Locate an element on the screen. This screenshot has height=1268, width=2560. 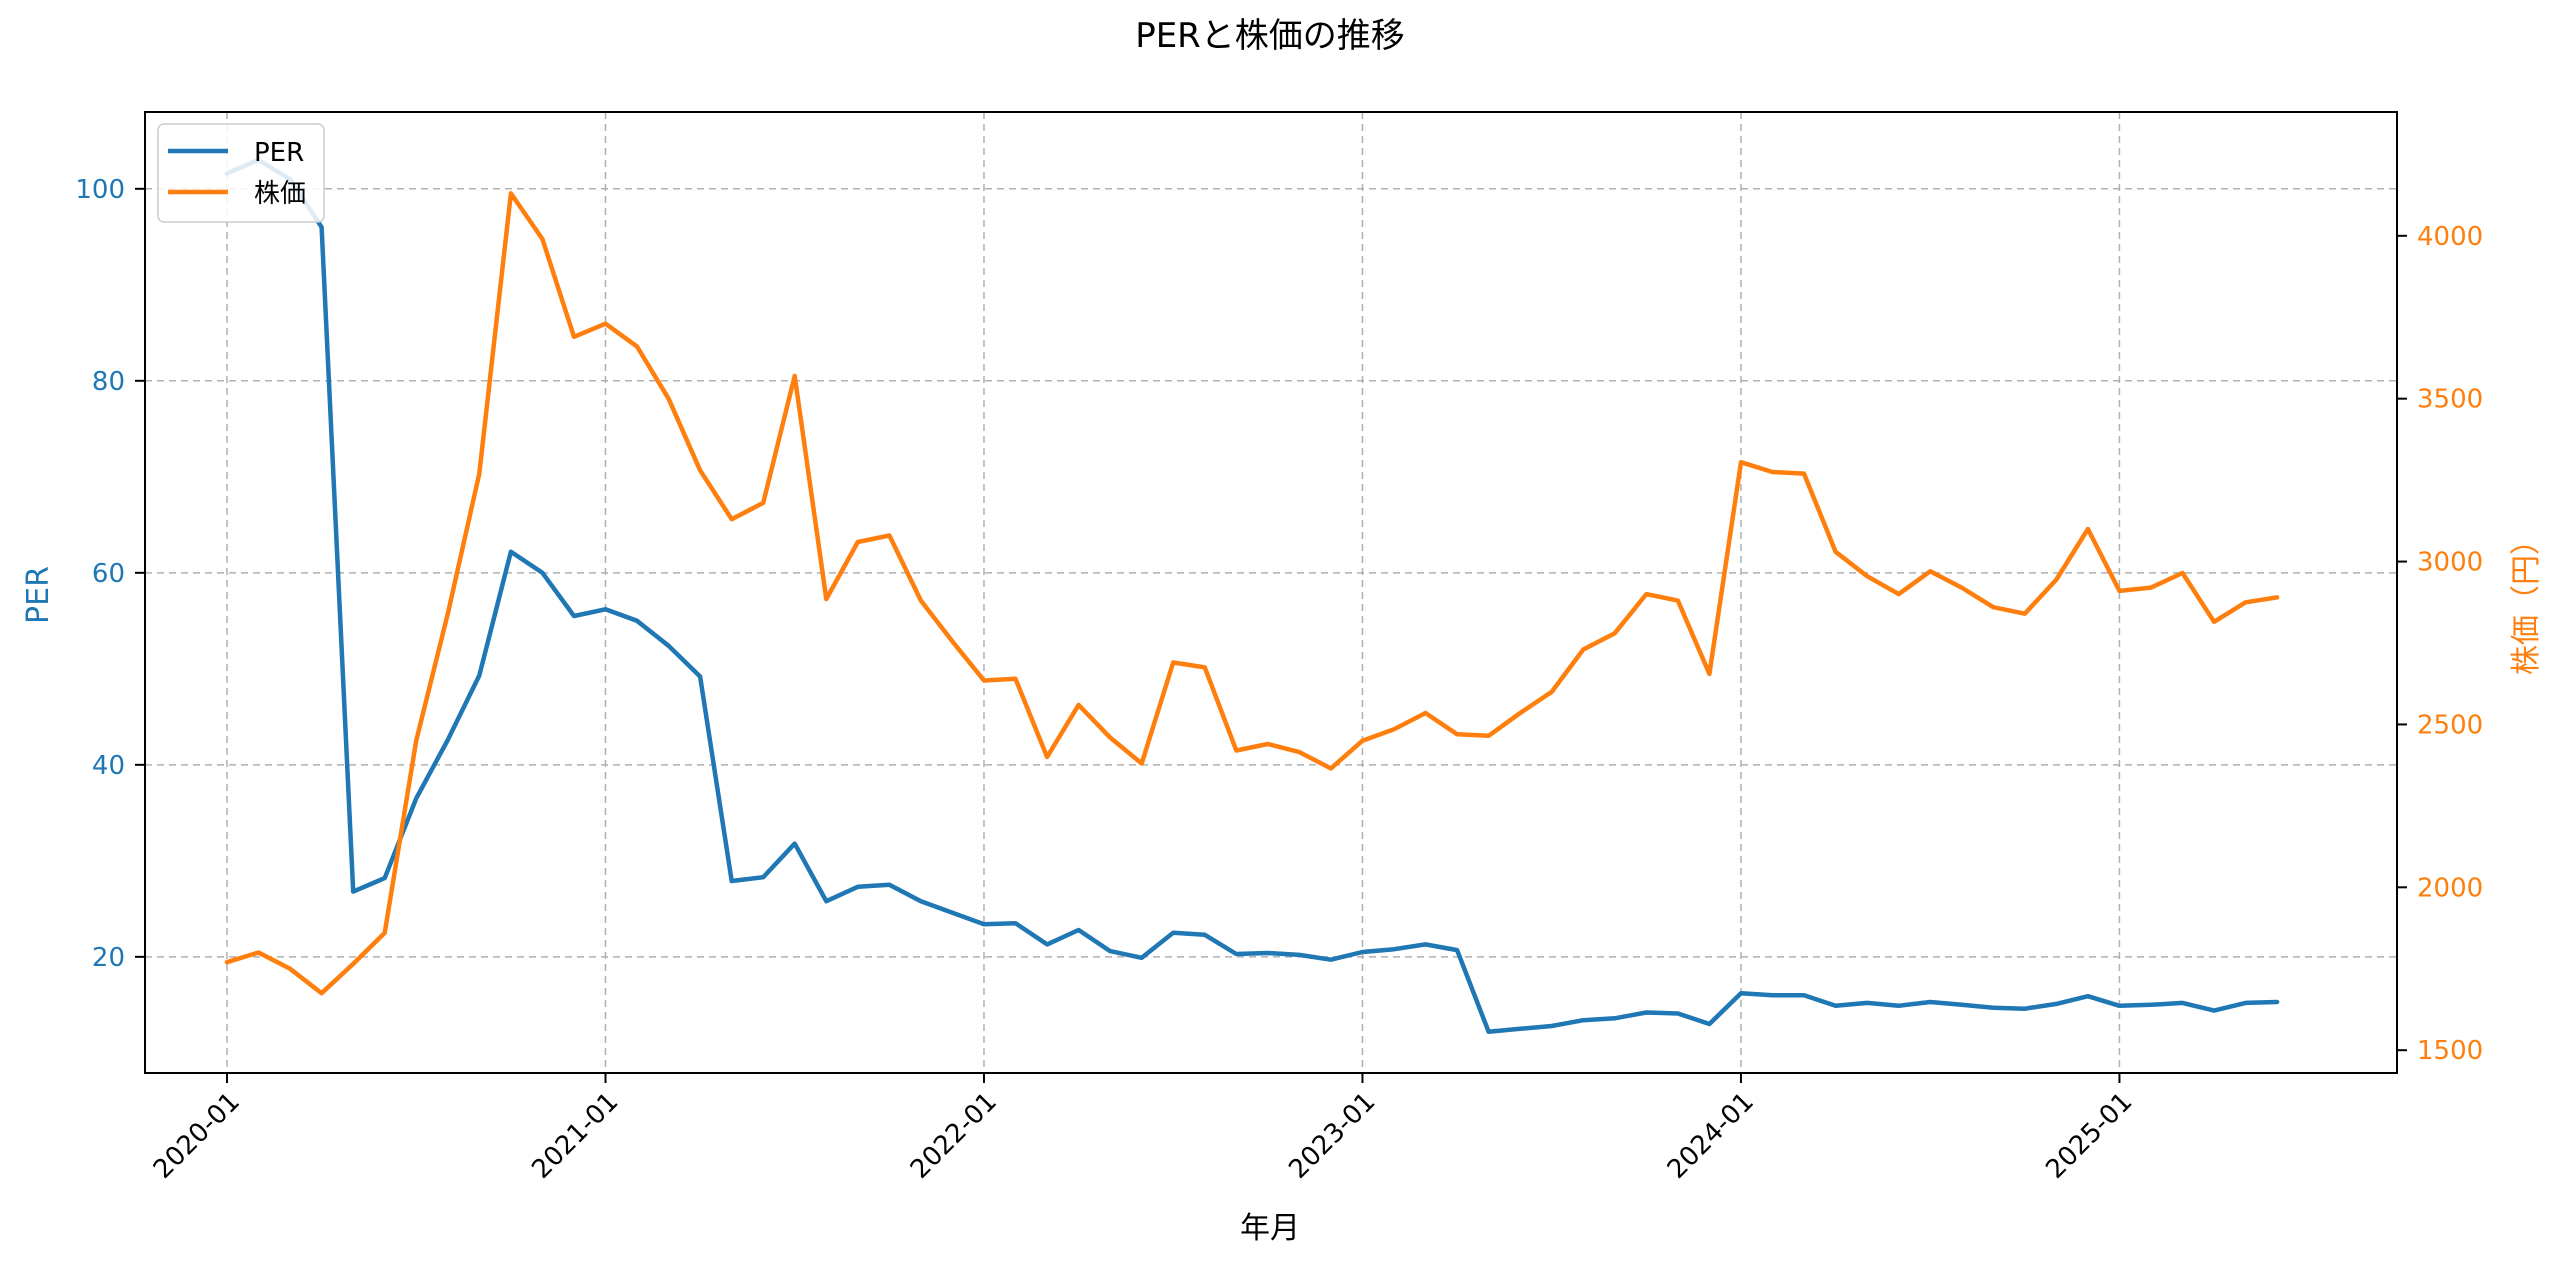
y-left-tick-label: 60 is located at coordinates (108, 574).